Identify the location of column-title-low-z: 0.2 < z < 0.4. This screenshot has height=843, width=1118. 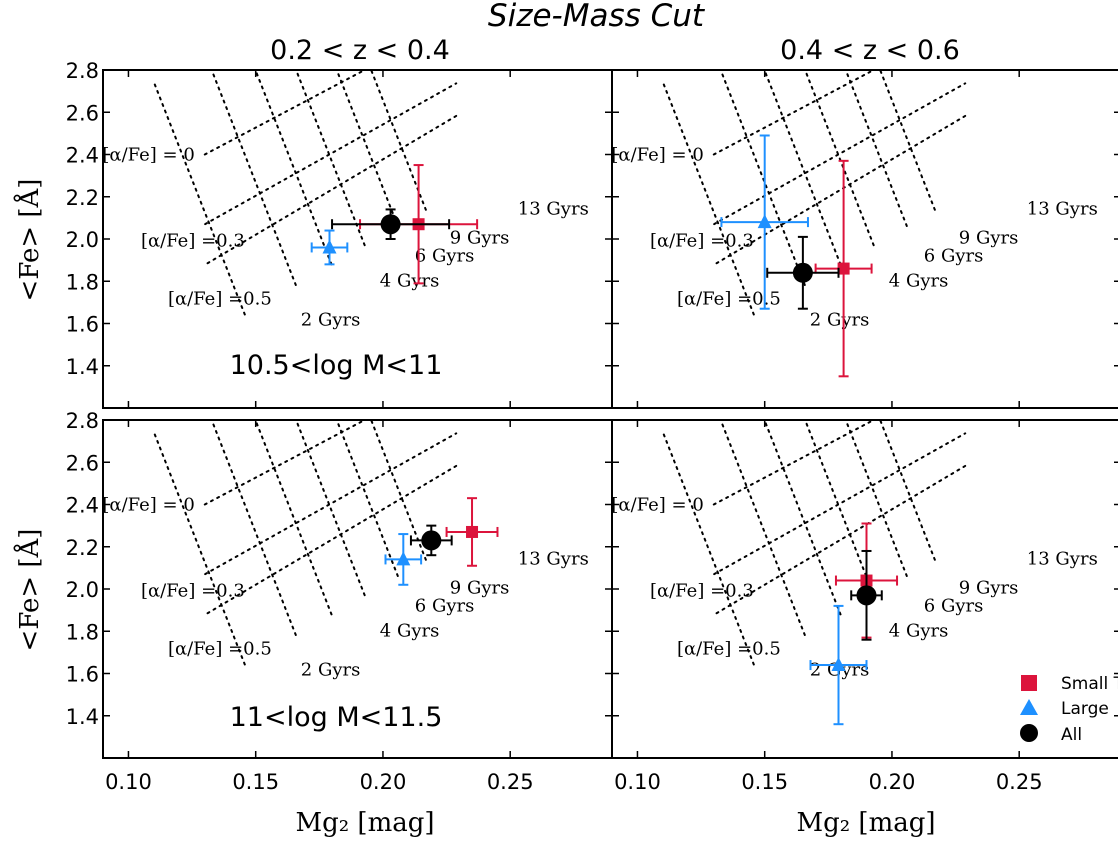
(360, 50).